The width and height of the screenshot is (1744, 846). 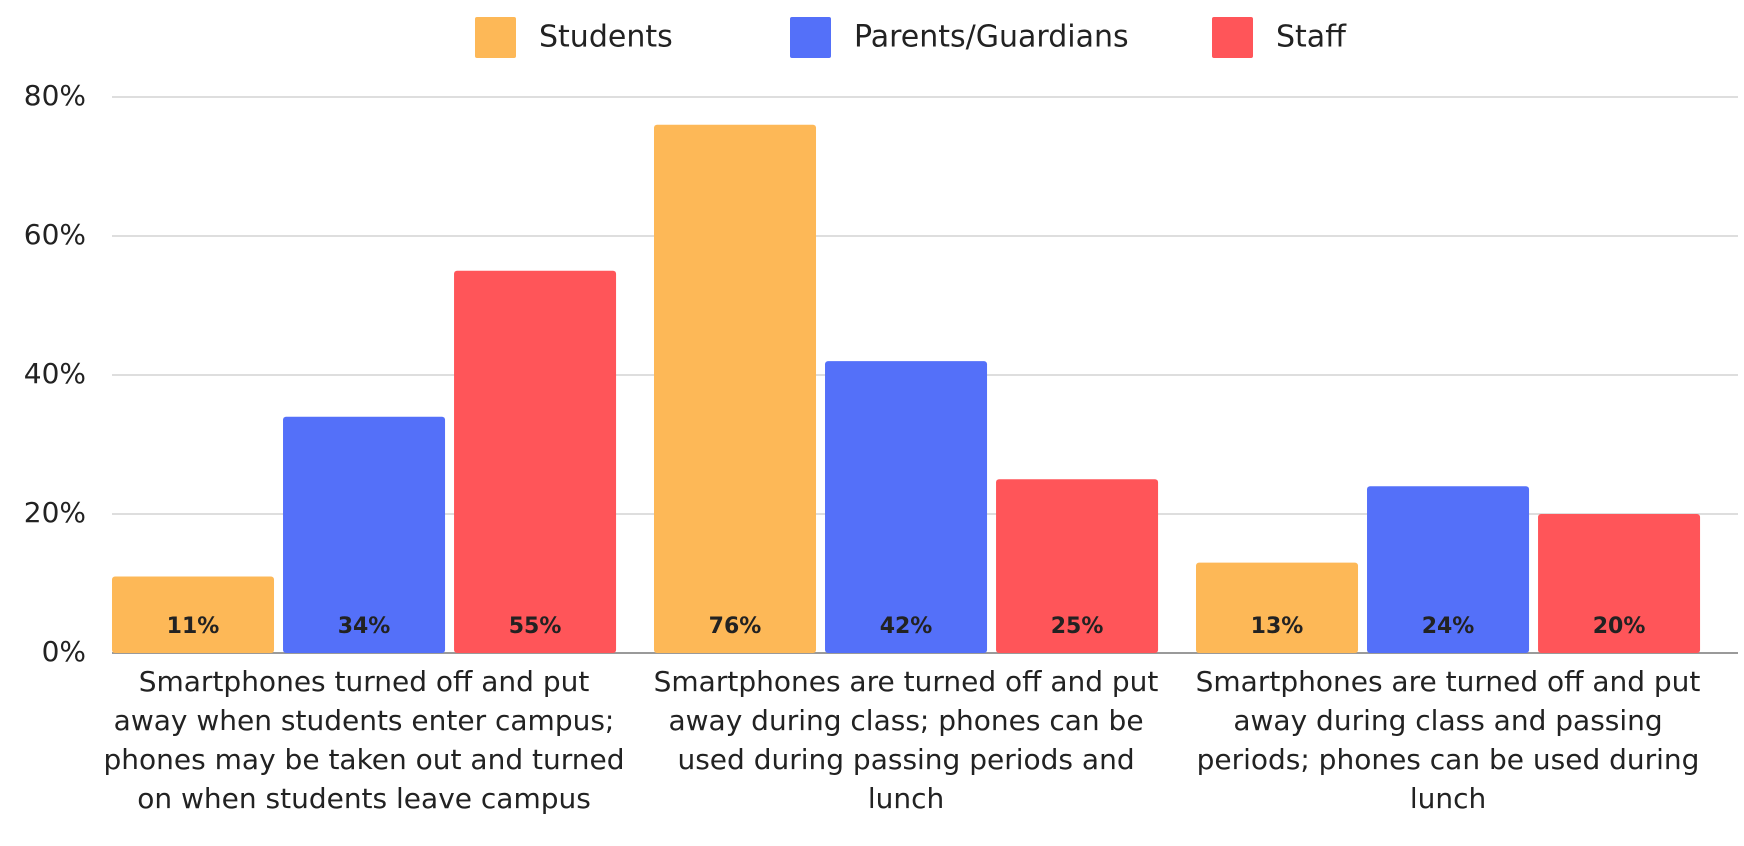 I want to click on data-label: 20%, so click(x=1619, y=626).